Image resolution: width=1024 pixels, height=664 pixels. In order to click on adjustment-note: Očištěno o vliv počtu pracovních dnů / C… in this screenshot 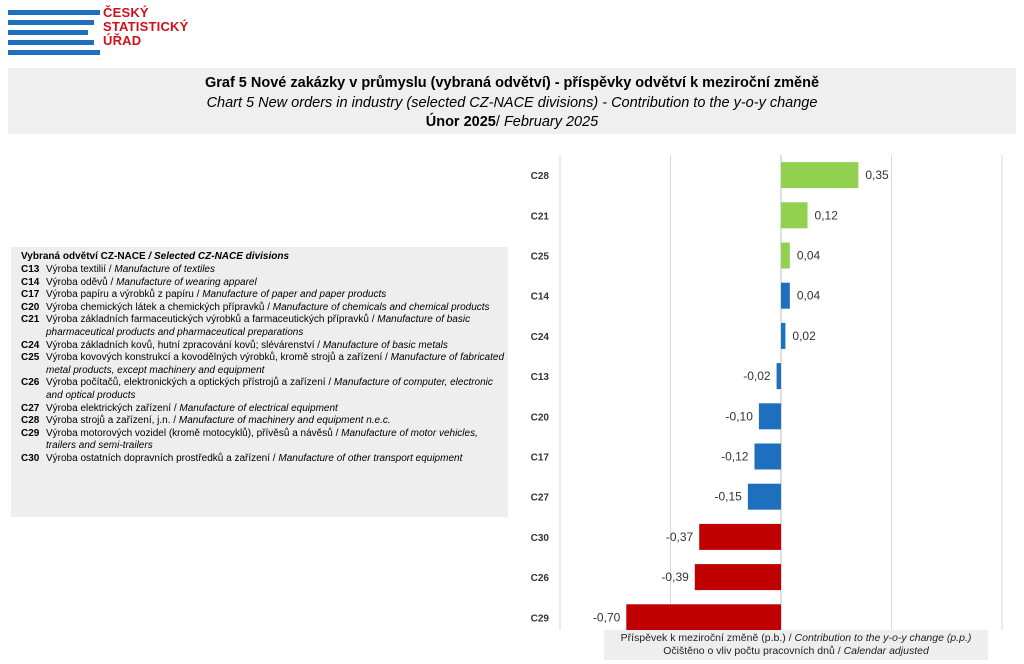, I will do `click(796, 651)`.